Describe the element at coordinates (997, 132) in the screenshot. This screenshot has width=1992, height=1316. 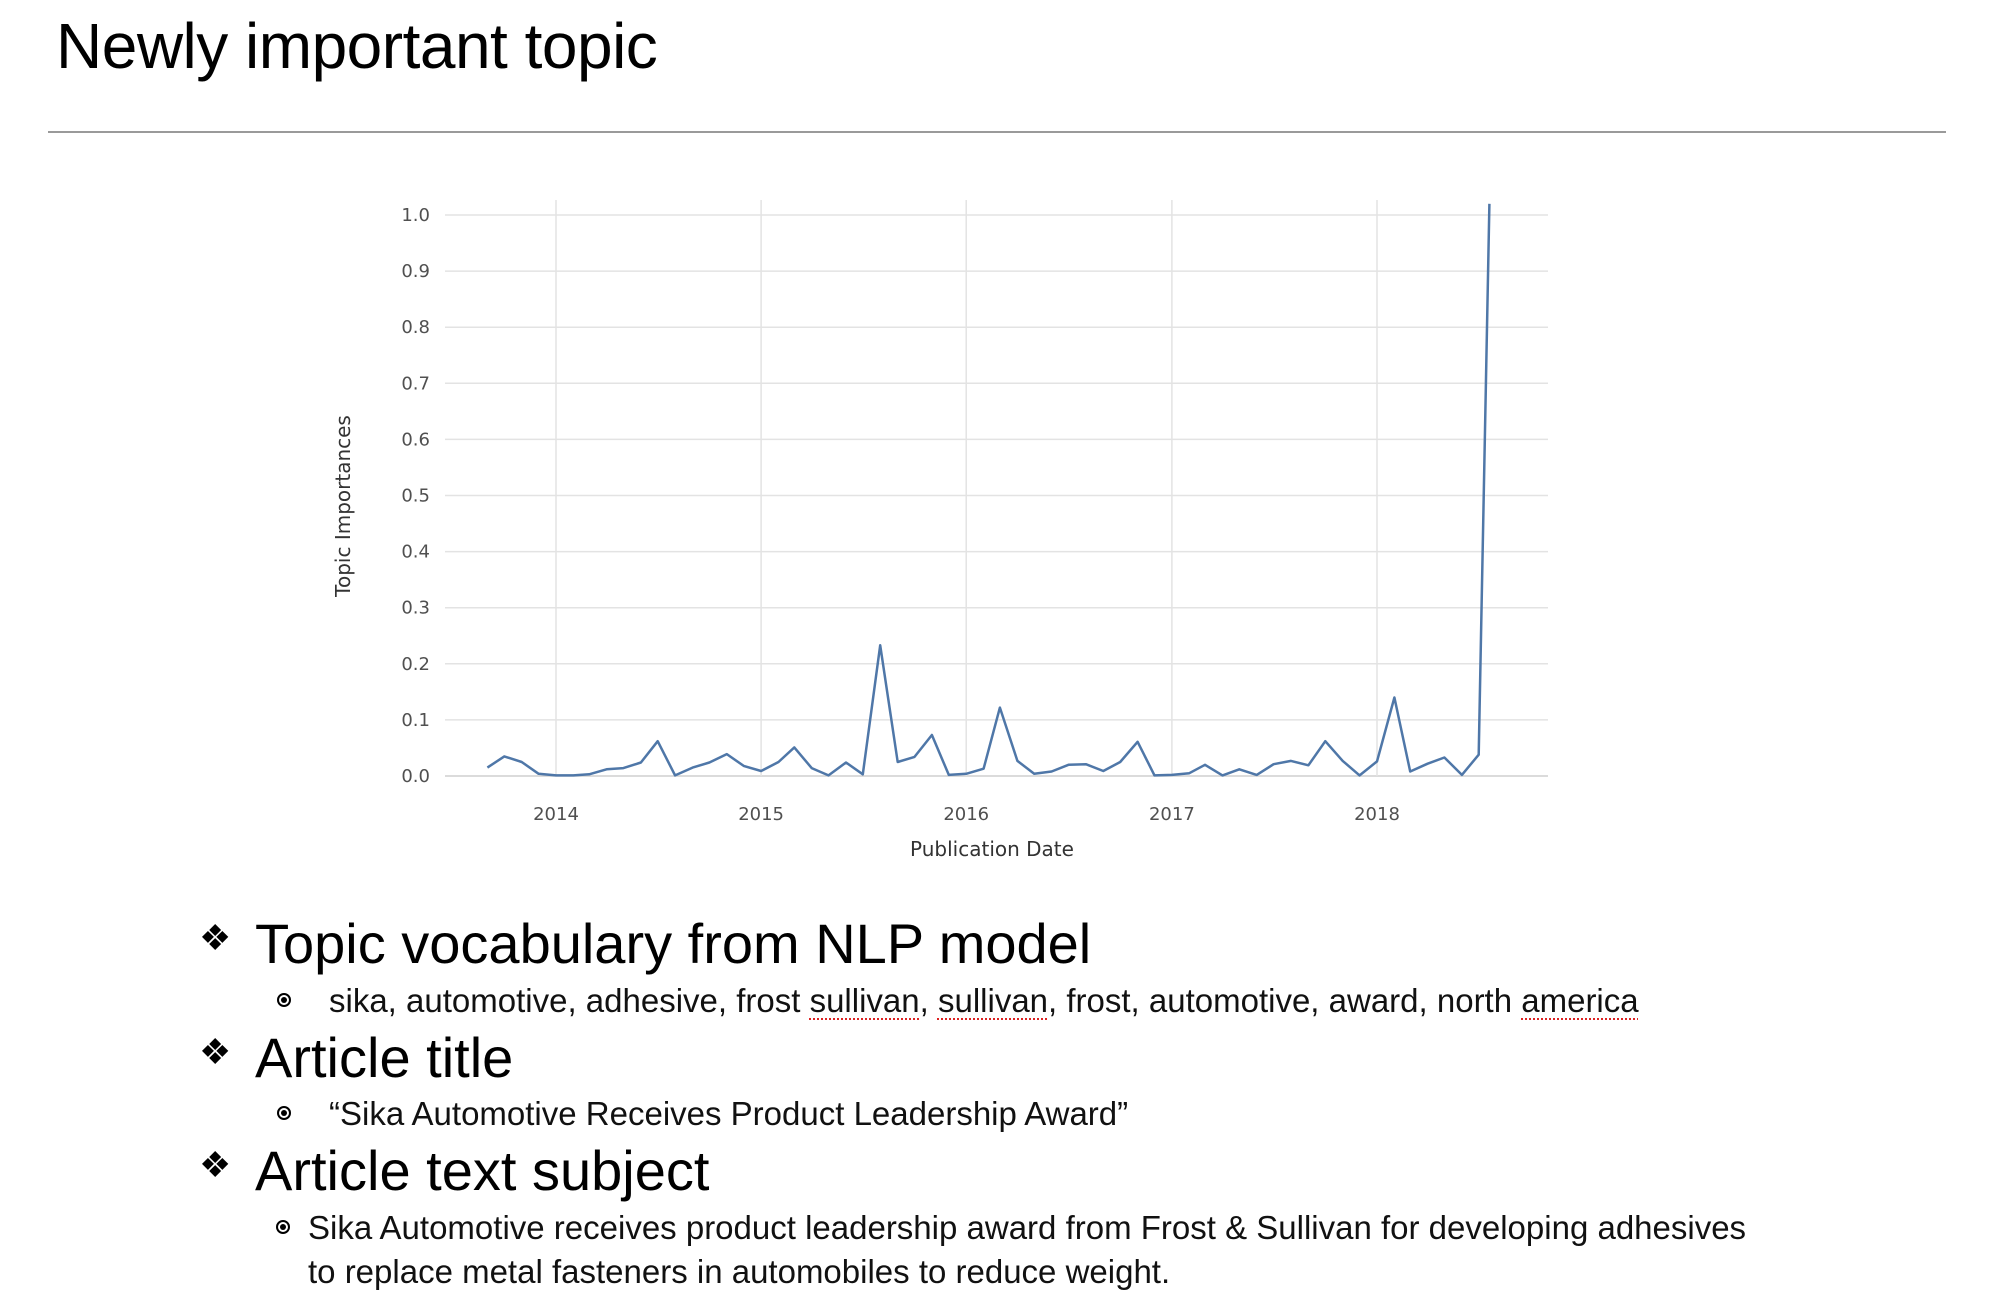
I see `title-divider` at that location.